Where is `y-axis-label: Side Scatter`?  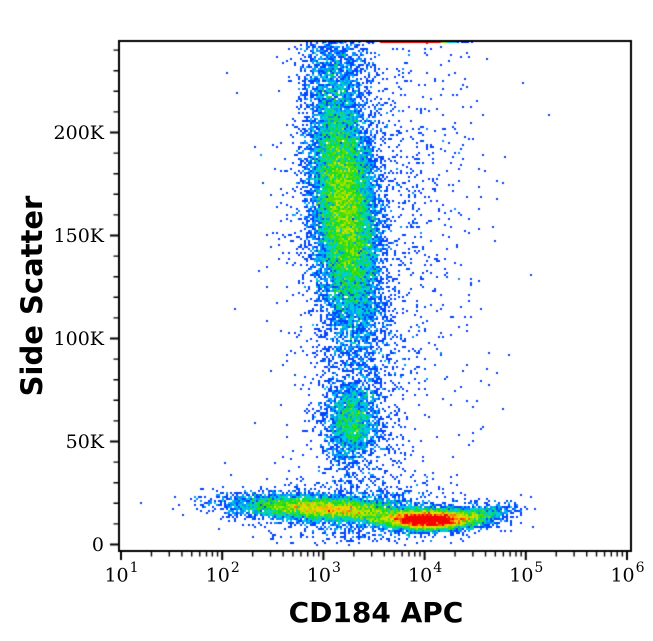 y-axis-label: Side Scatter is located at coordinates (32, 296).